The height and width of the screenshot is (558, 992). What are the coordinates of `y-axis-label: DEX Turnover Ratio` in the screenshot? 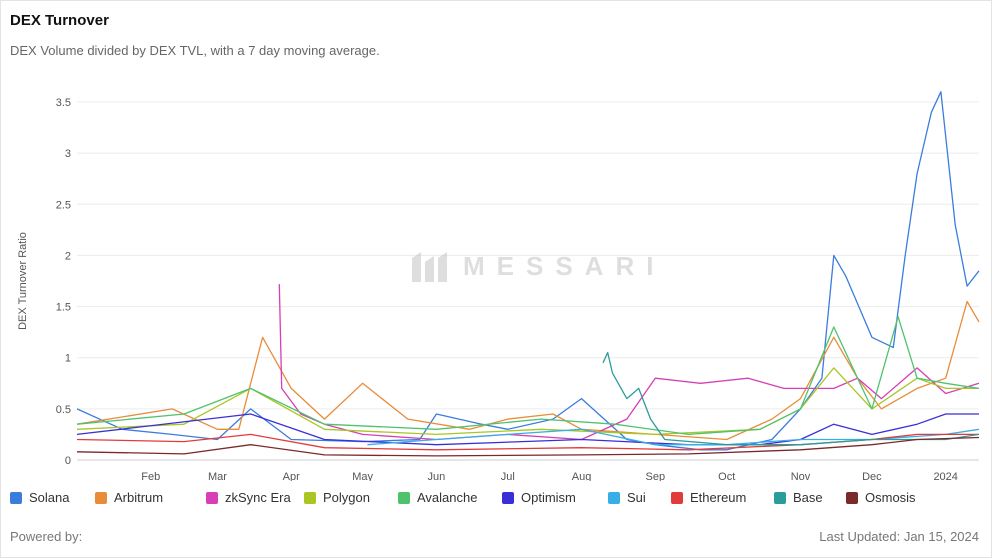 It's located at (23, 281).